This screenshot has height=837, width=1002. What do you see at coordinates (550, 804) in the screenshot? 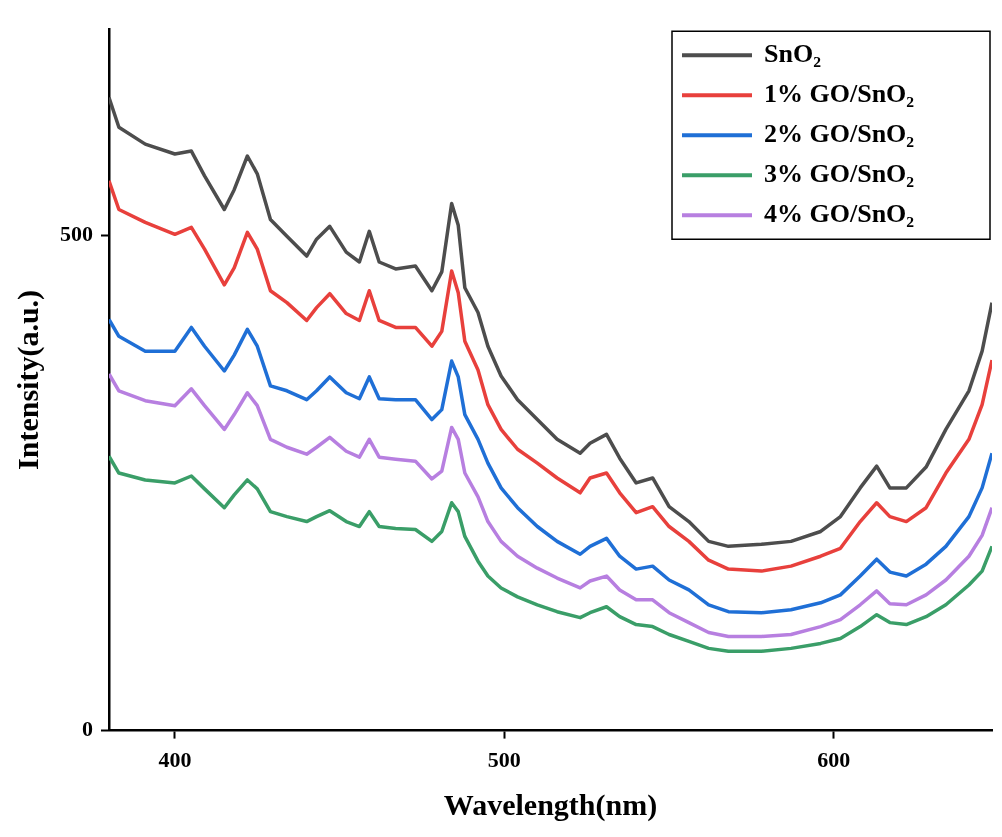
I see `x-axis-title: Wavelength(nm)` at bounding box center [550, 804].